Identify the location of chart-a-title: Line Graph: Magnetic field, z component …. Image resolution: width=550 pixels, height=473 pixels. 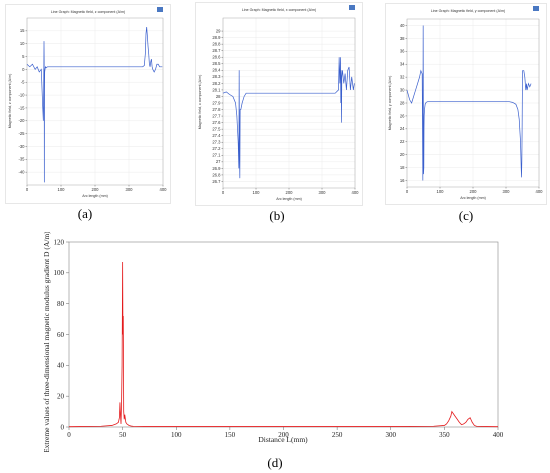
(88, 12).